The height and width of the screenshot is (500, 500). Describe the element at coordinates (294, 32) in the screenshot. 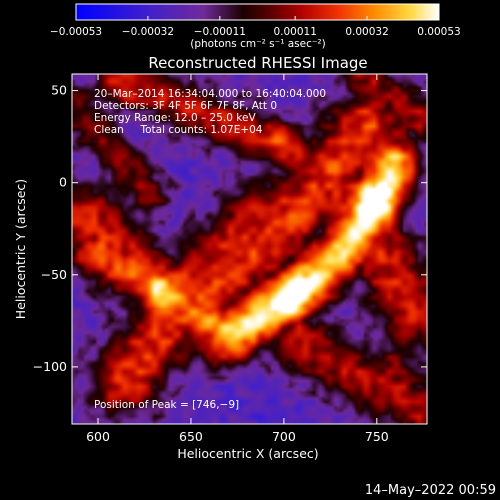

I see `colorbar-tick-label: 0.00011` at that location.